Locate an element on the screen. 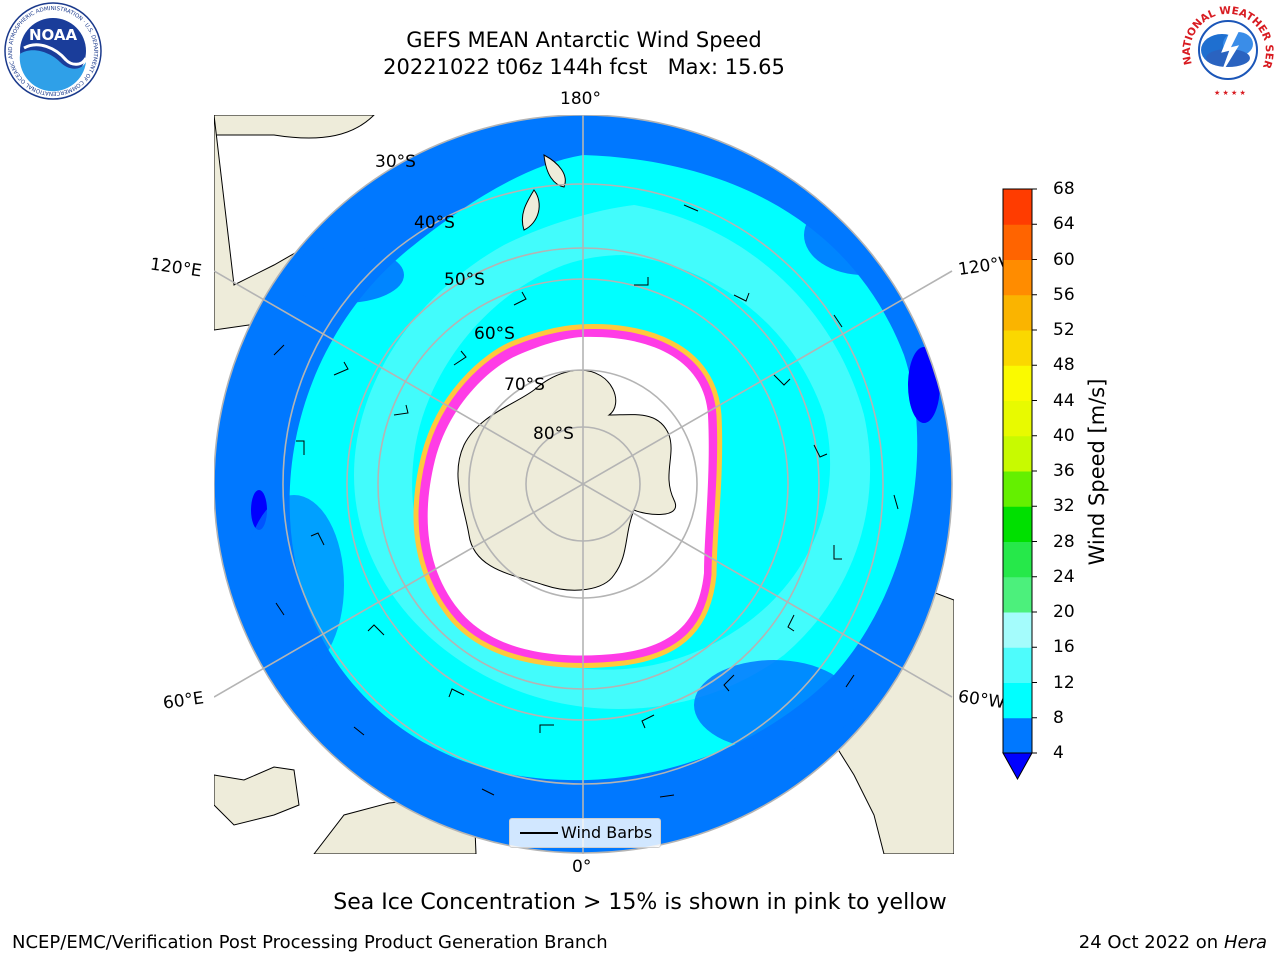  colorbar-tick-label: 12 is located at coordinates (1064, 682).